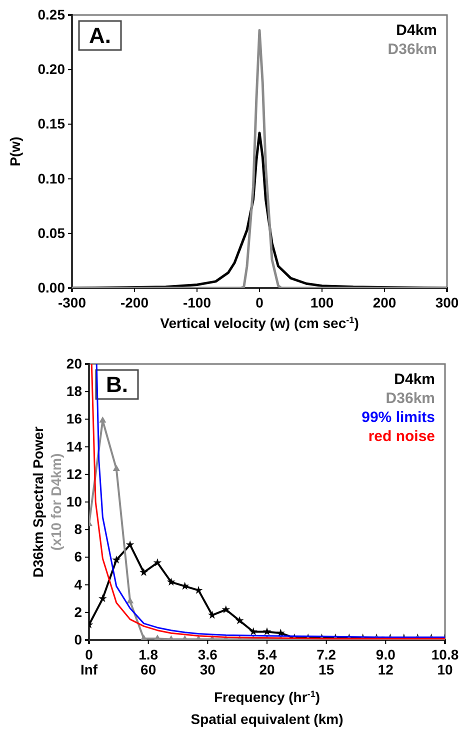  Describe the element at coordinates (78, 529) in the screenshot. I see `y-tick-label: 8` at that location.